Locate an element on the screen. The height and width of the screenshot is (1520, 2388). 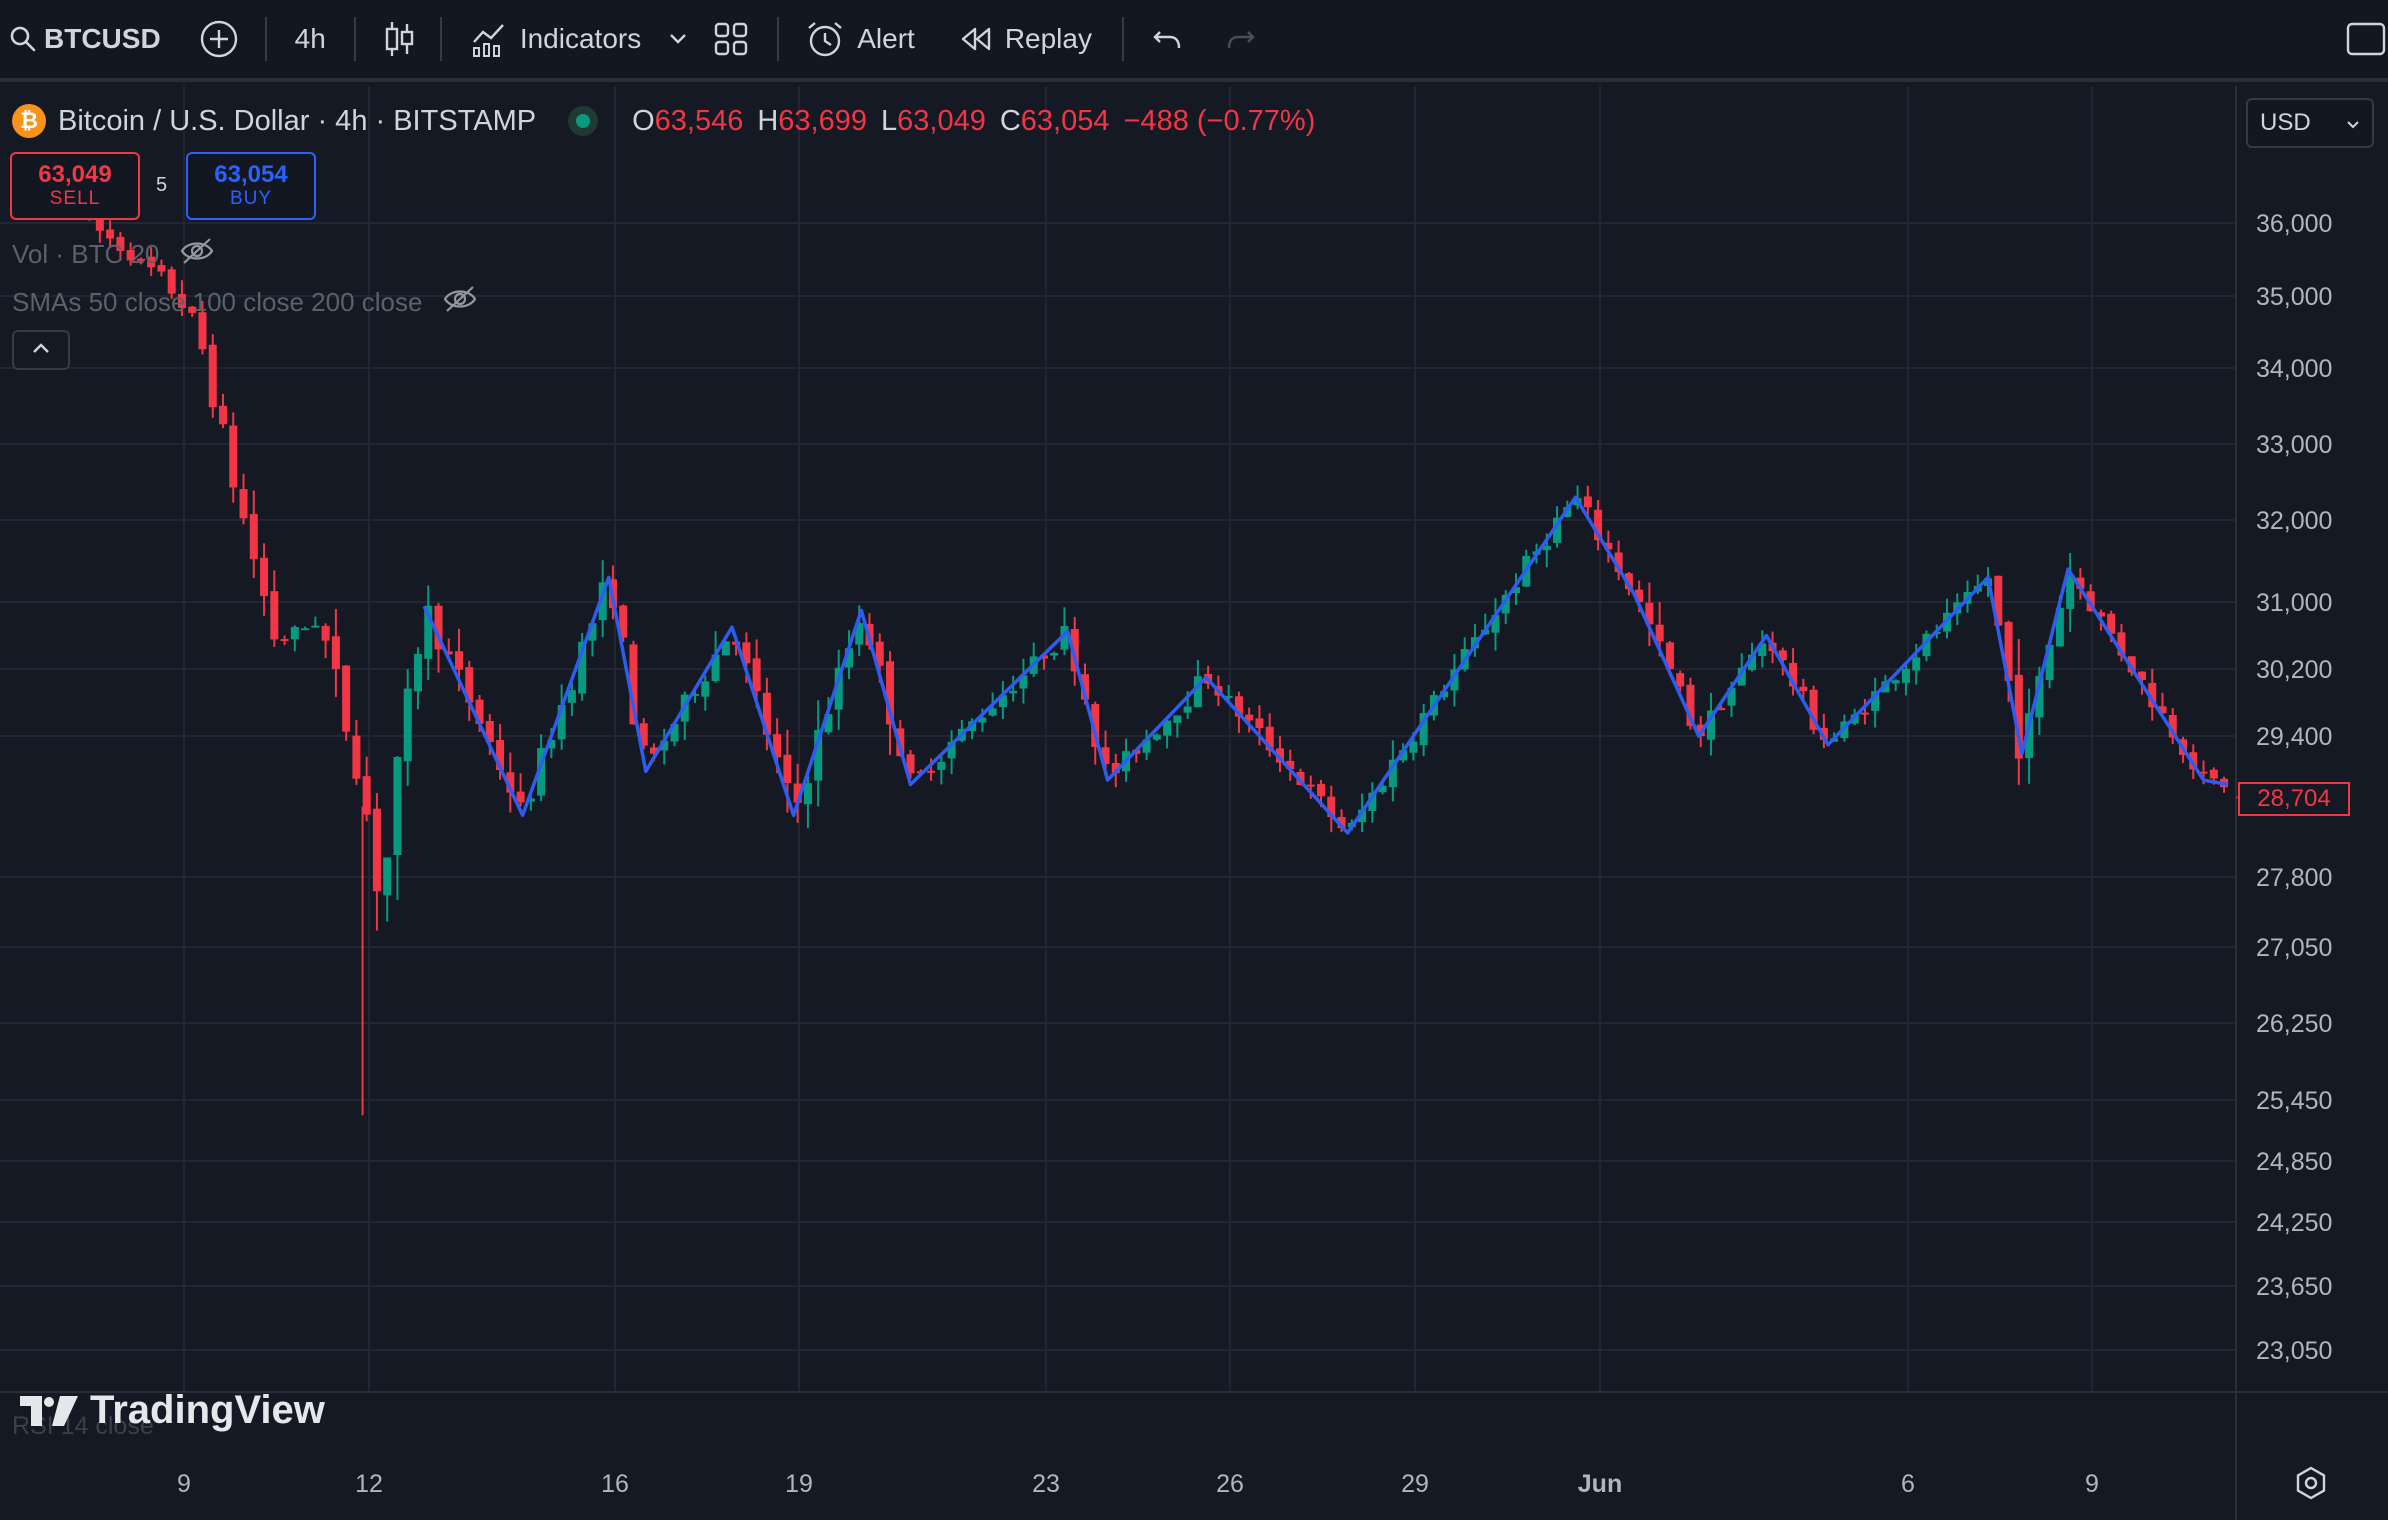
indicators-label: Indicators is located at coordinates (580, 38).